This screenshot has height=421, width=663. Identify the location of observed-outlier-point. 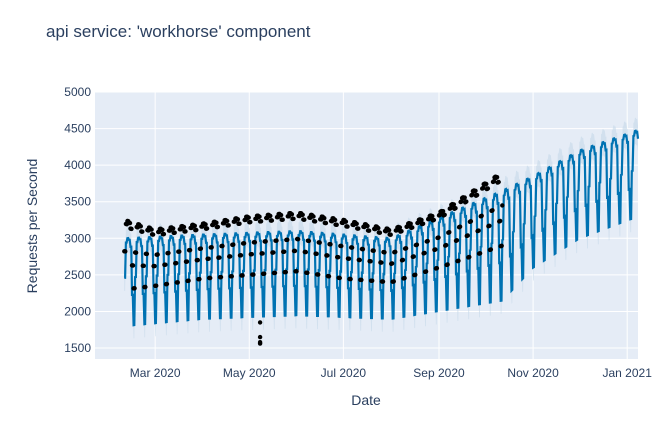
(260, 343).